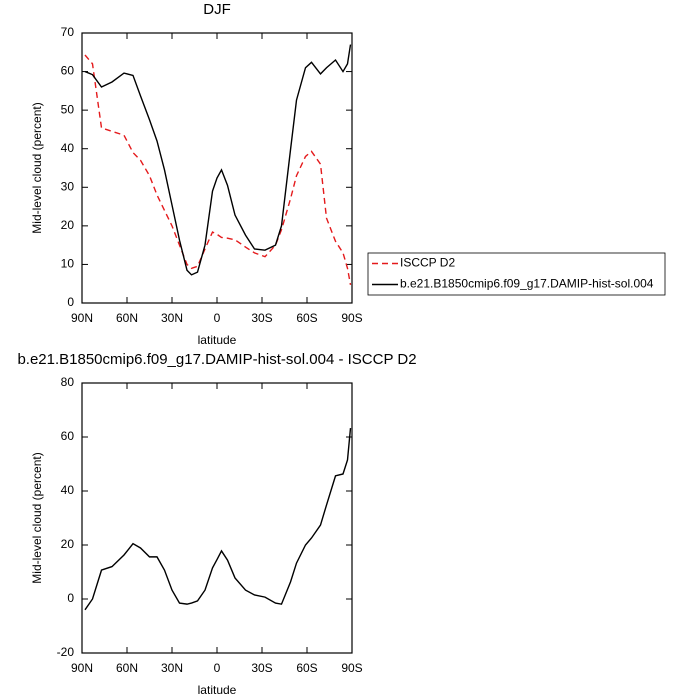  Describe the element at coordinates (68, 186) in the screenshot. I see `y-tick-label: 30` at that location.